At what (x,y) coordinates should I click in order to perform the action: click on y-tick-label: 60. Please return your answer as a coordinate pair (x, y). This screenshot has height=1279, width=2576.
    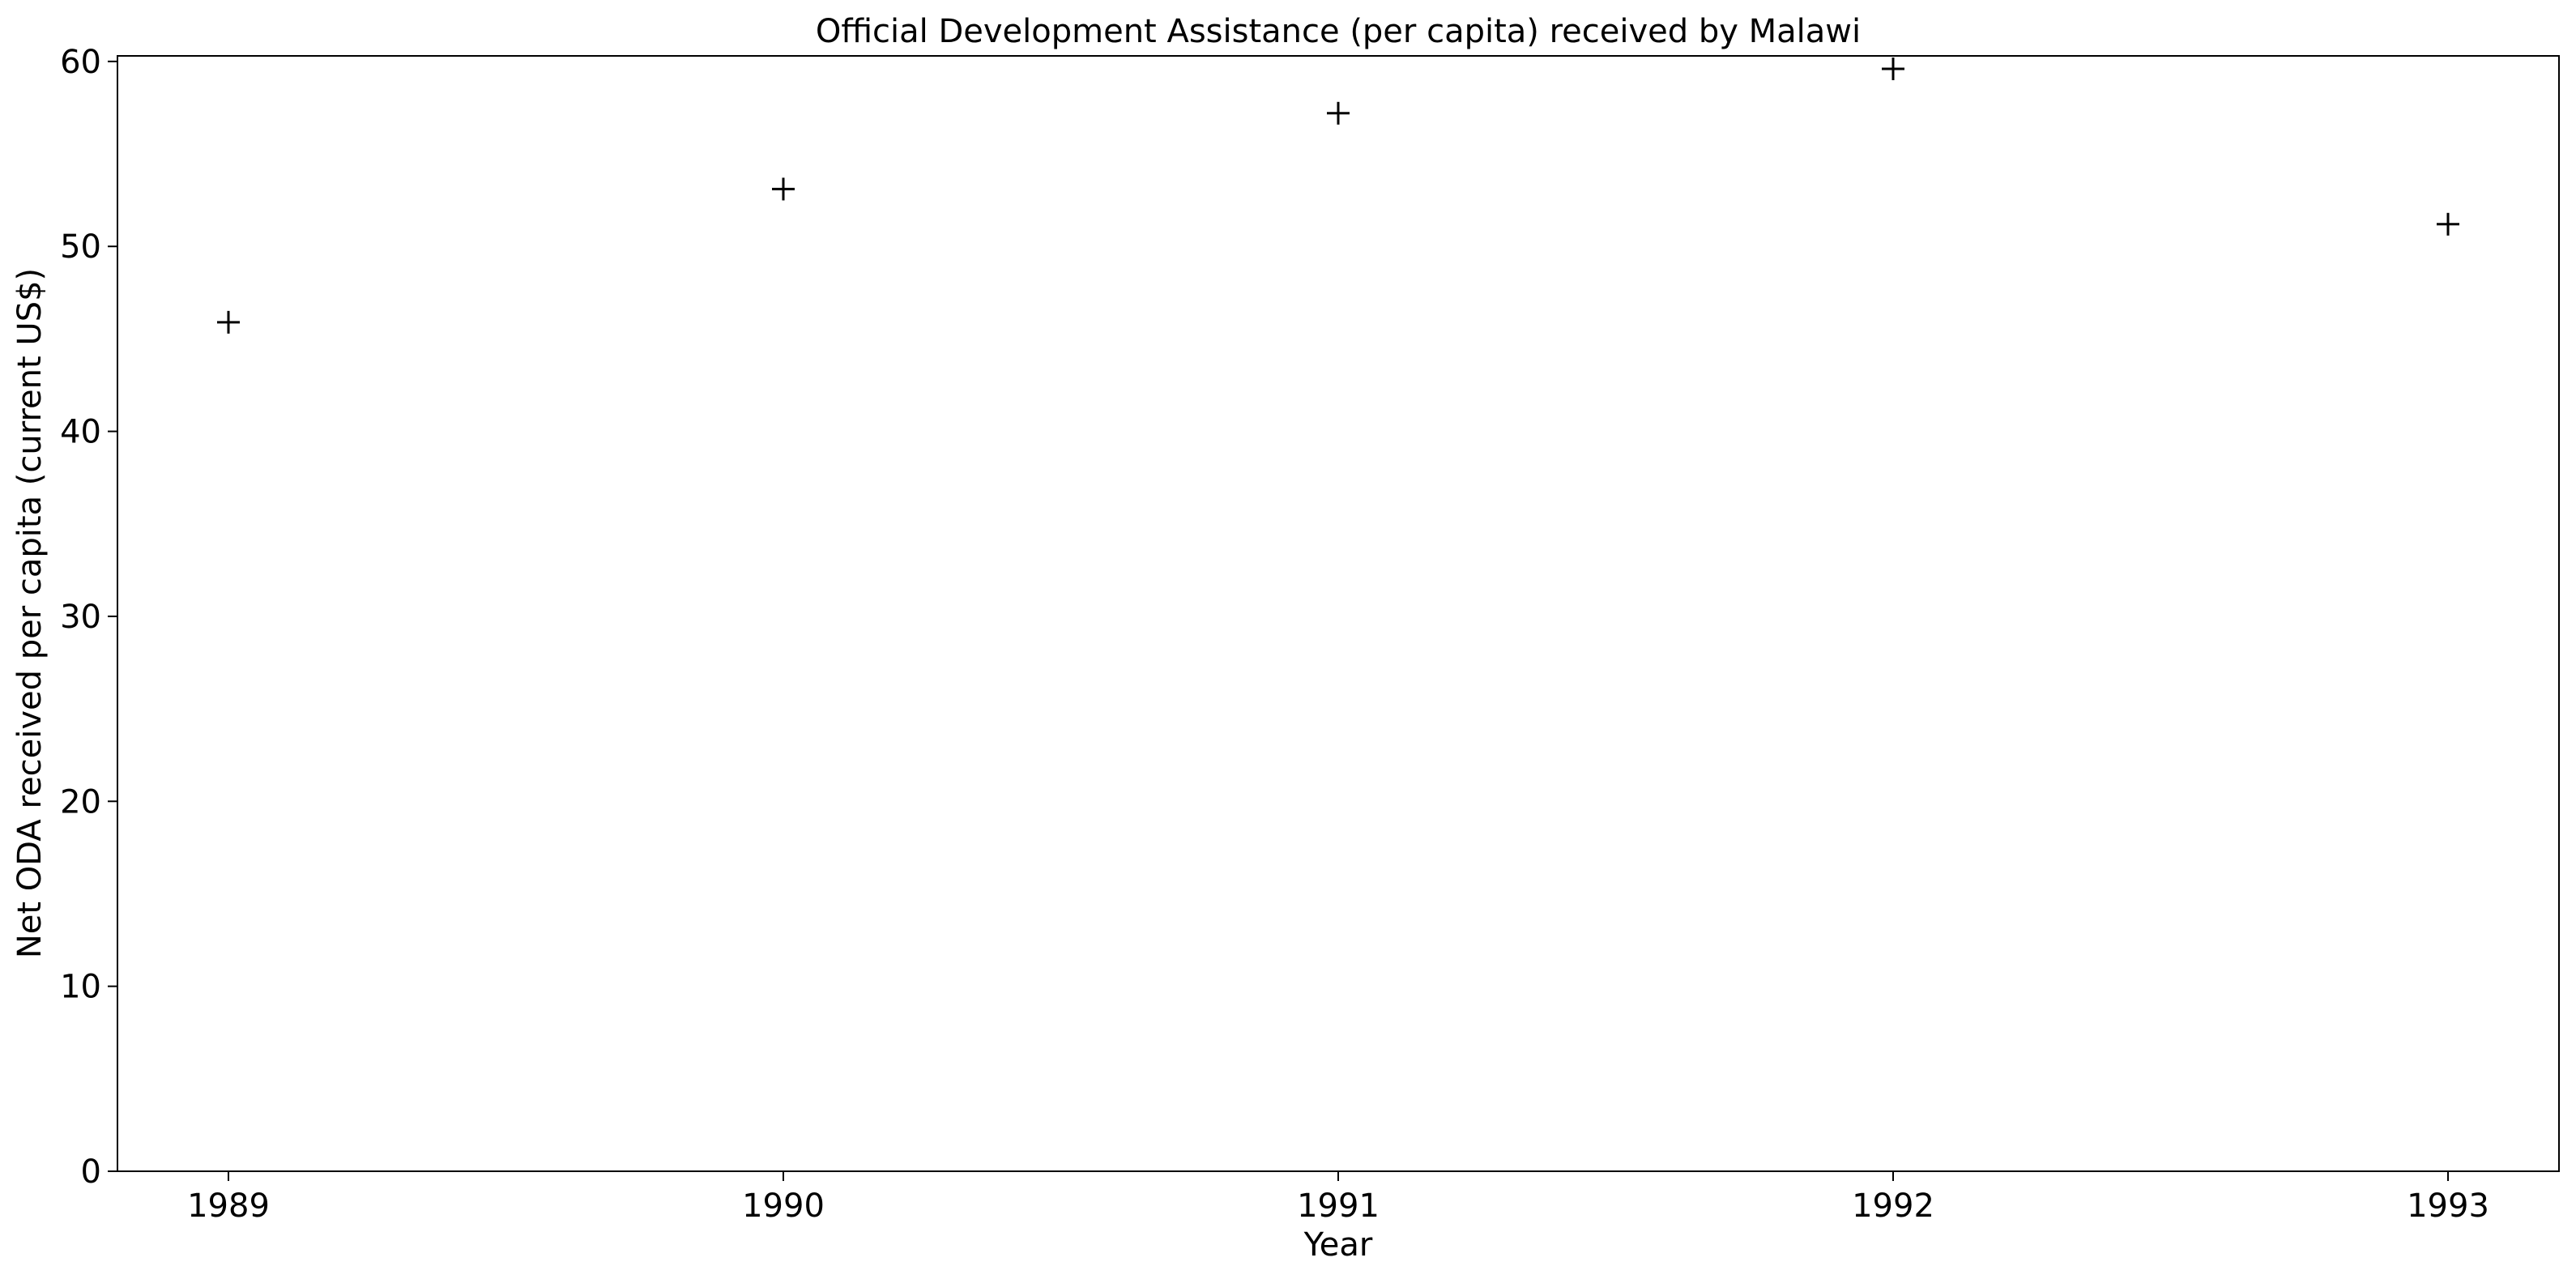
    Looking at the image, I should click on (80, 62).